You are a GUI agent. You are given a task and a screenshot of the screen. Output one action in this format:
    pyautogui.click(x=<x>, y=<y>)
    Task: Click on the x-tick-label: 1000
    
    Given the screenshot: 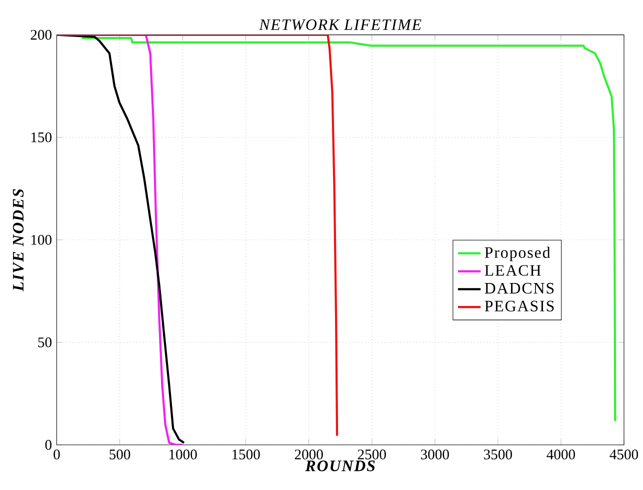 What is the action you would take?
    pyautogui.click(x=183, y=455)
    